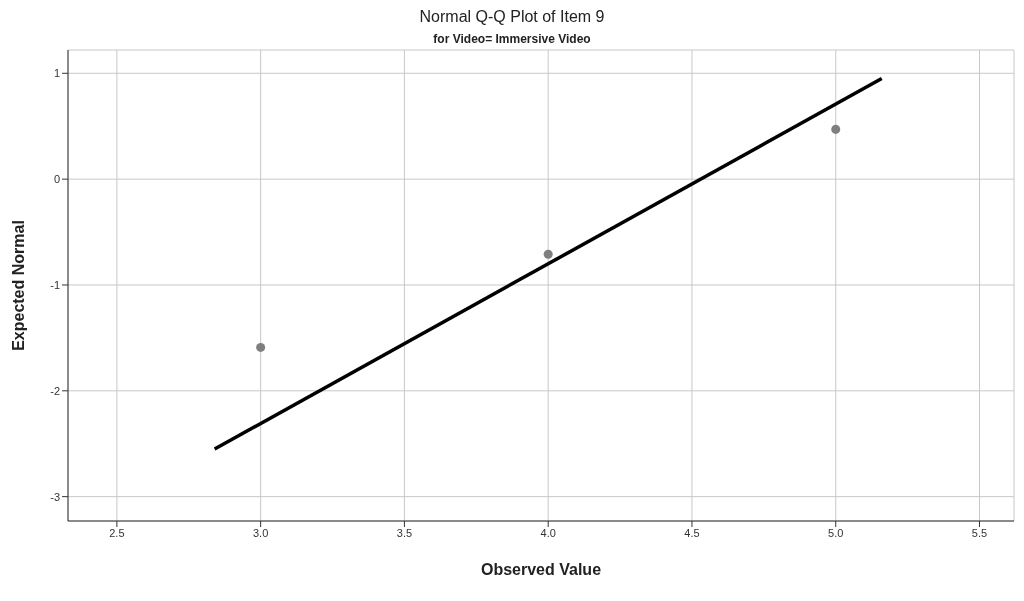 The image size is (1024, 601). I want to click on x-tick-label: 4.5, so click(692, 532).